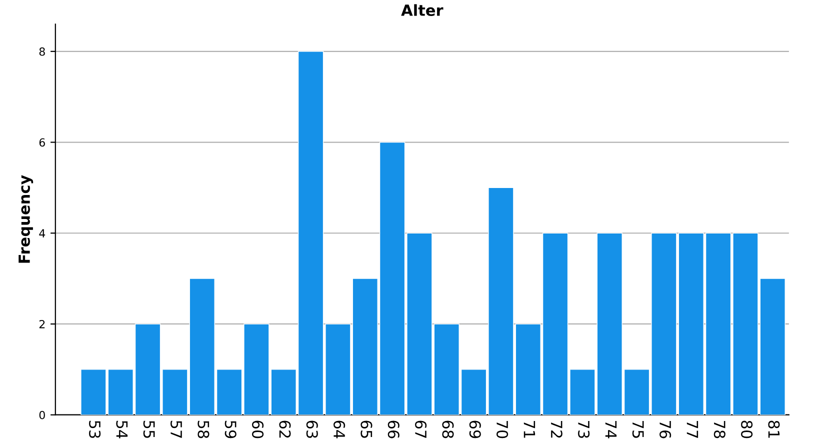 The width and height of the screenshot is (815, 439). I want to click on x-tick-label: 60, so click(258, 429).